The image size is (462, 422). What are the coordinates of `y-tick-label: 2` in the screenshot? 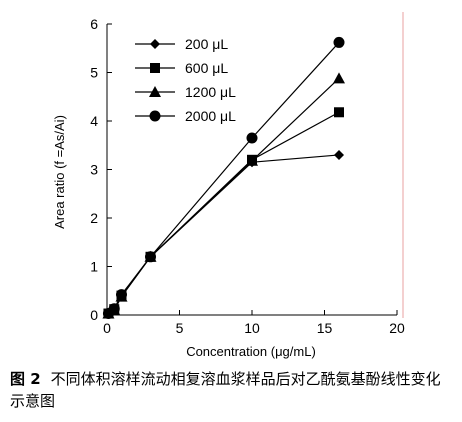 It's located at (94, 218).